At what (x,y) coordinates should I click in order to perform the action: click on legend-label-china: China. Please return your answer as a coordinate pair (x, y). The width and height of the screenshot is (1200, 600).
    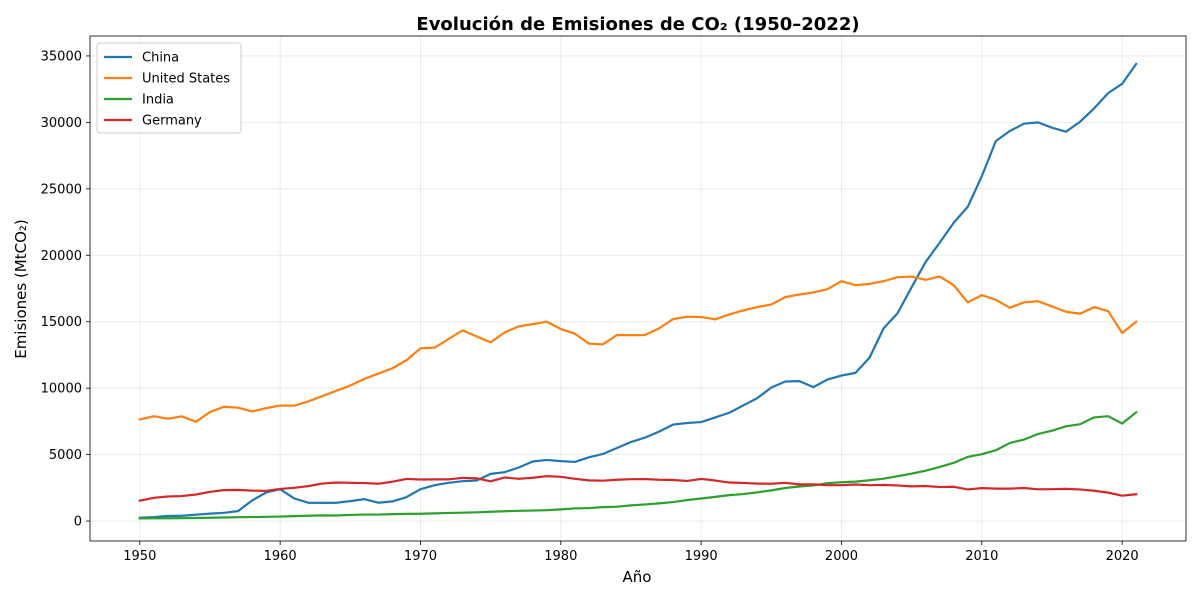
    Looking at the image, I should click on (160, 58).